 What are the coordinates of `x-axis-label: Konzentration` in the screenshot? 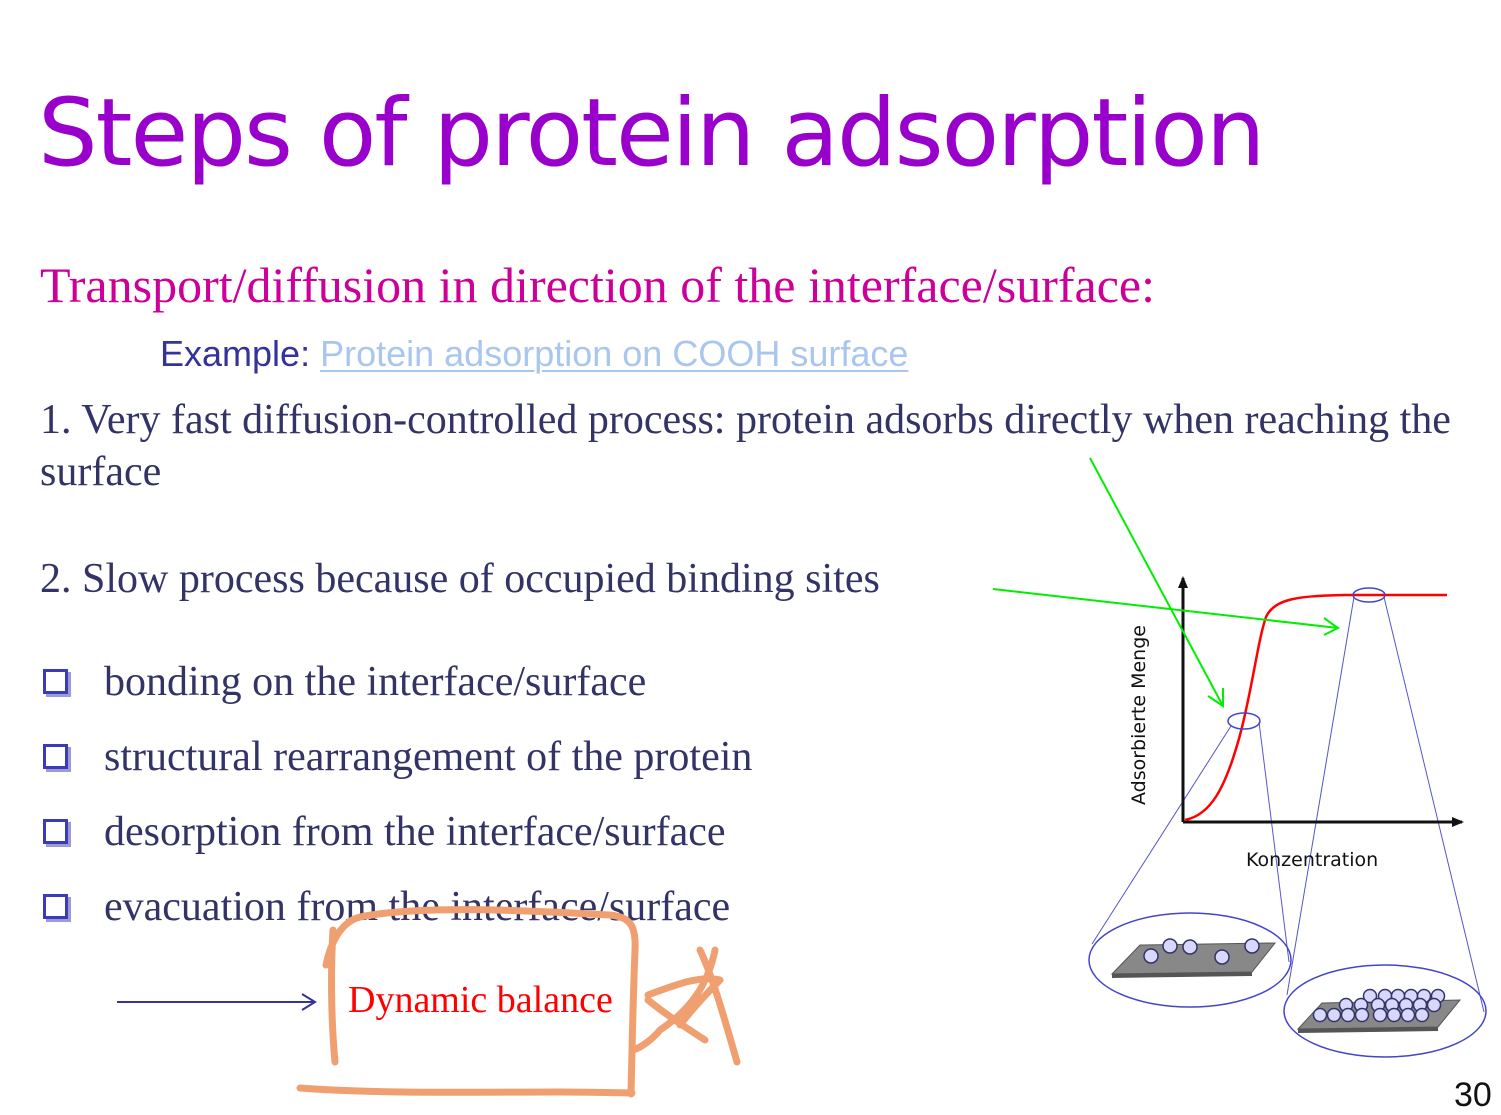 It's located at (1312, 860).